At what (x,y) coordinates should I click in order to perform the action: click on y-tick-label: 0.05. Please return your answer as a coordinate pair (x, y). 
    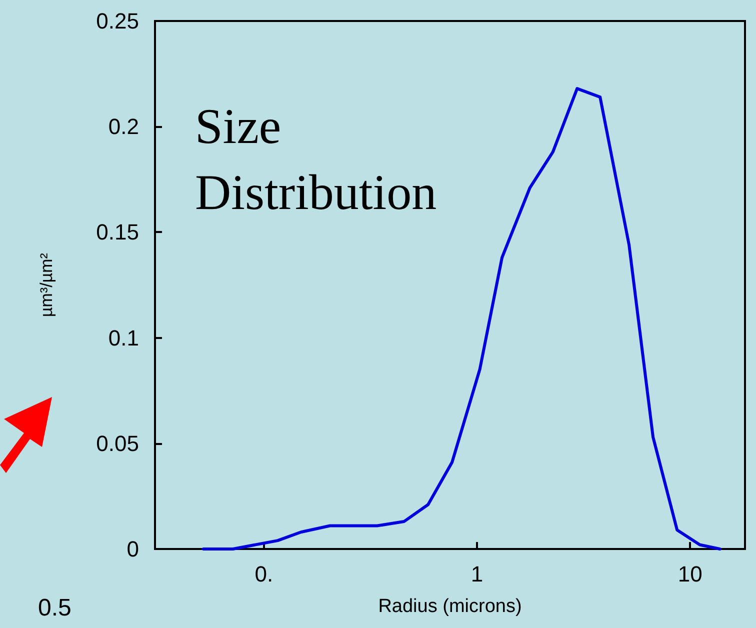
    Looking at the image, I should click on (117, 443).